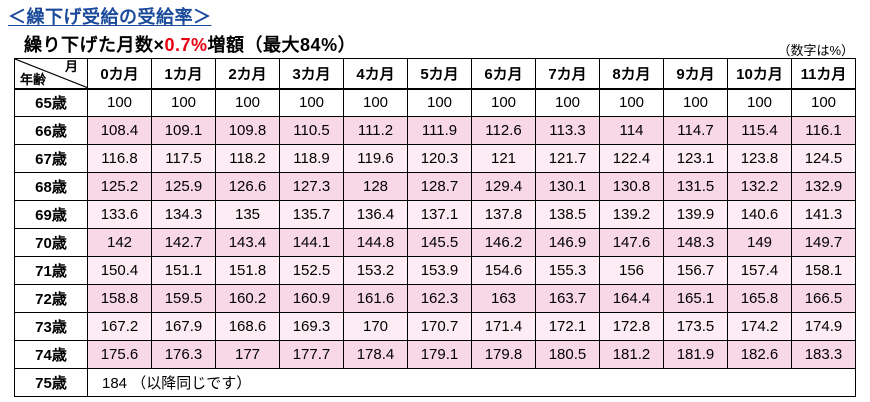 The width and height of the screenshot is (870, 402). Describe the element at coordinates (247, 214) in the screenshot. I see `rate-cell: 135` at that location.